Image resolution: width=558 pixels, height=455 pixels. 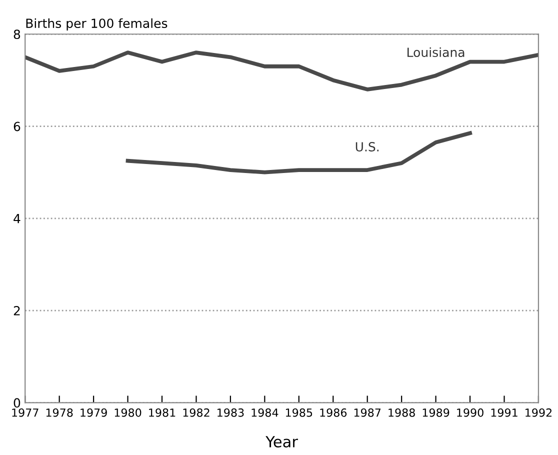 I want to click on y-axis-title: Births per 100 females, so click(x=97, y=24).